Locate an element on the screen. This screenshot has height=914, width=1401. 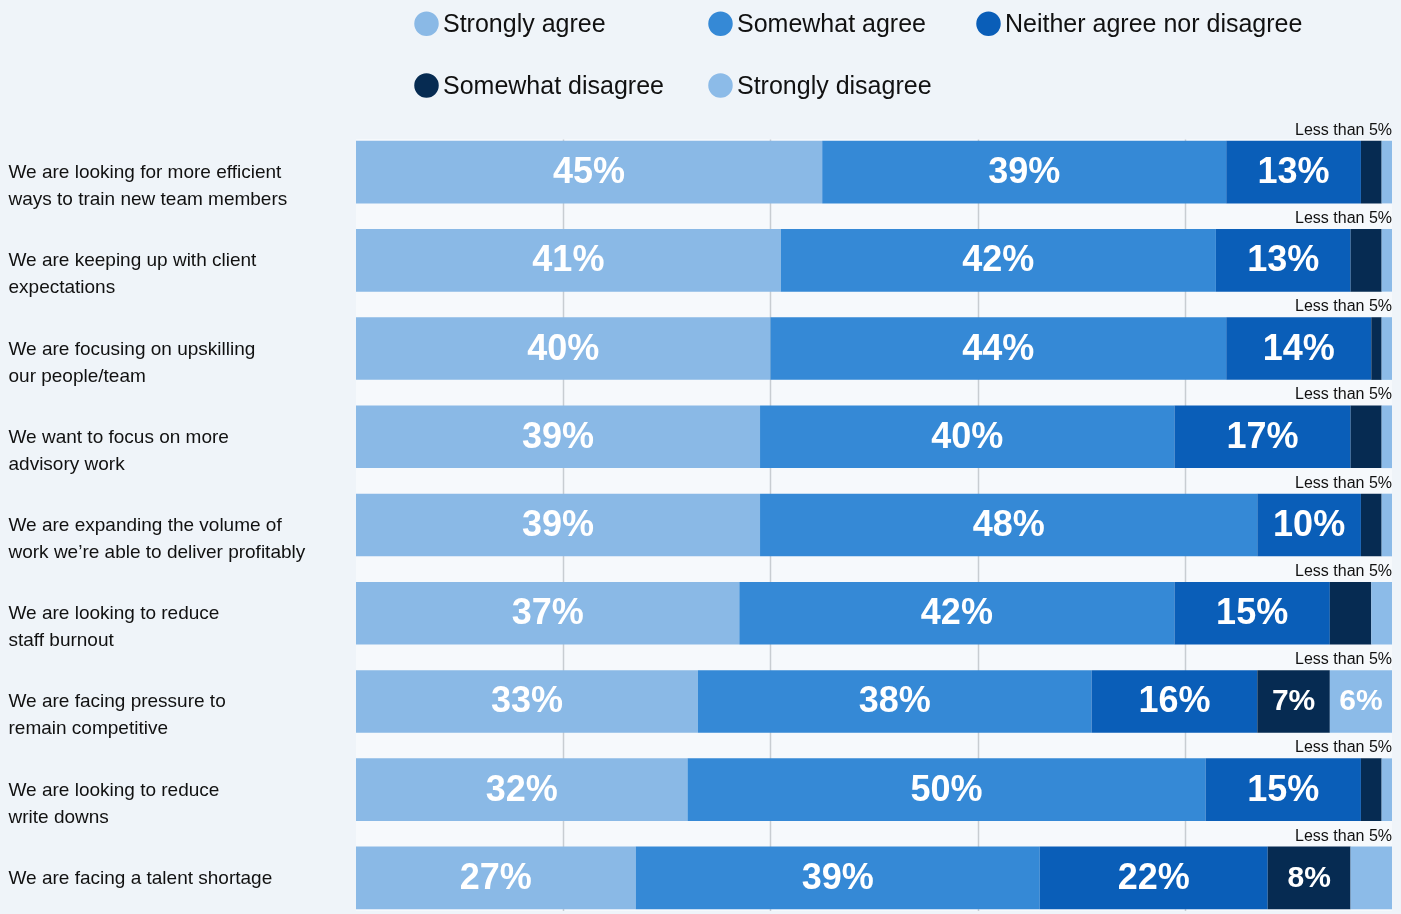
y-tick-label: We are expanding the volume of work we’re able to deliver profitably is located at coordinates (156, 538).